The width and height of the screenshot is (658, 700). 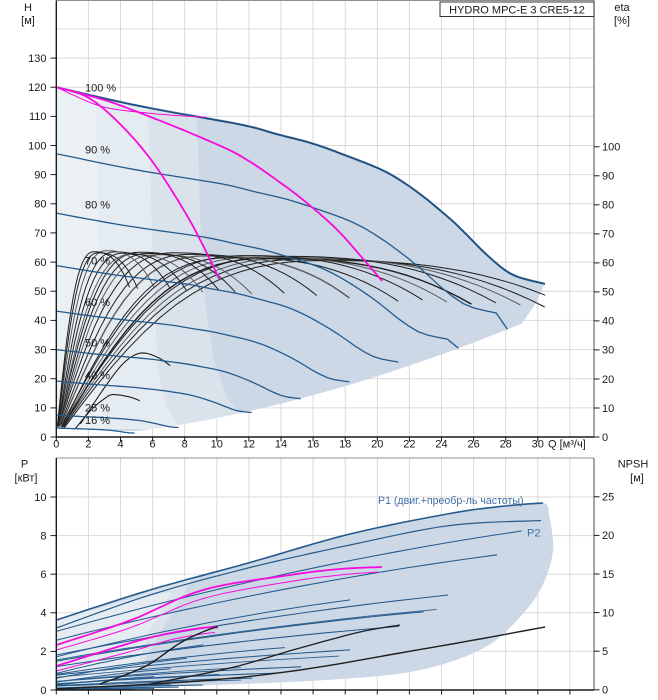 I want to click on svg-text: 28, so click(x=506, y=445).